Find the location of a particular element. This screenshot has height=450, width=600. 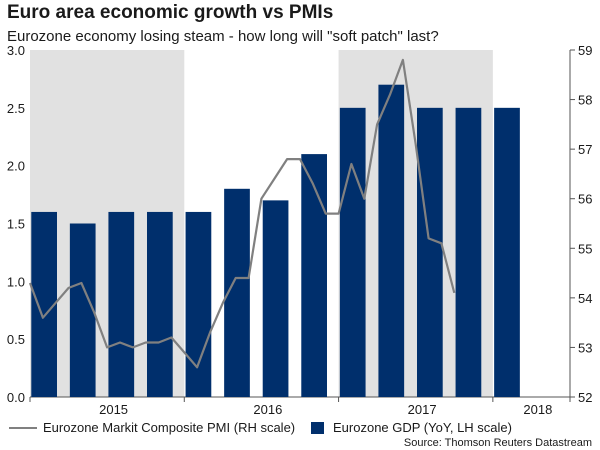

right-tick-label-7: 59 is located at coordinates (585, 50).